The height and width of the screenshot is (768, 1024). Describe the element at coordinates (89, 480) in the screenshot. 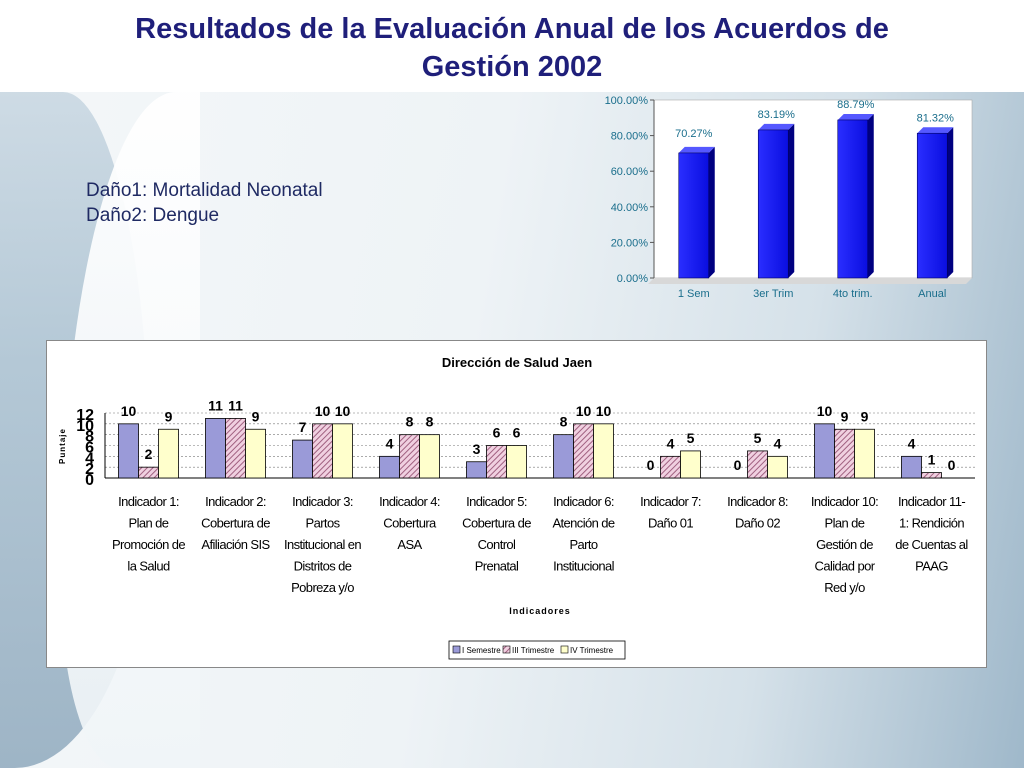

I see `y-tick-label: 0` at that location.